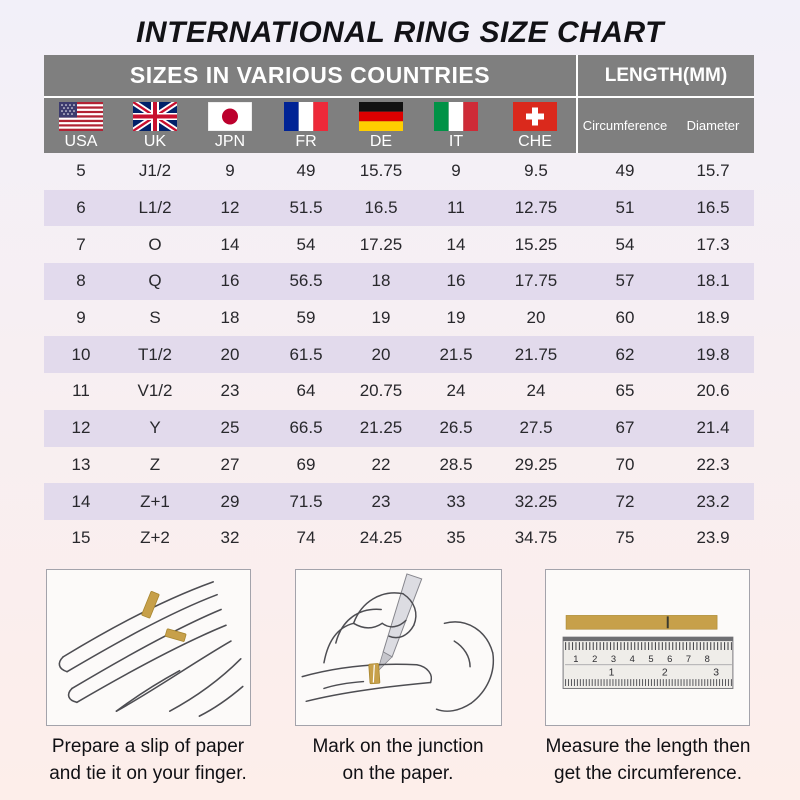 The width and height of the screenshot is (800, 800). I want to click on table-cell: 13, so click(81, 464).